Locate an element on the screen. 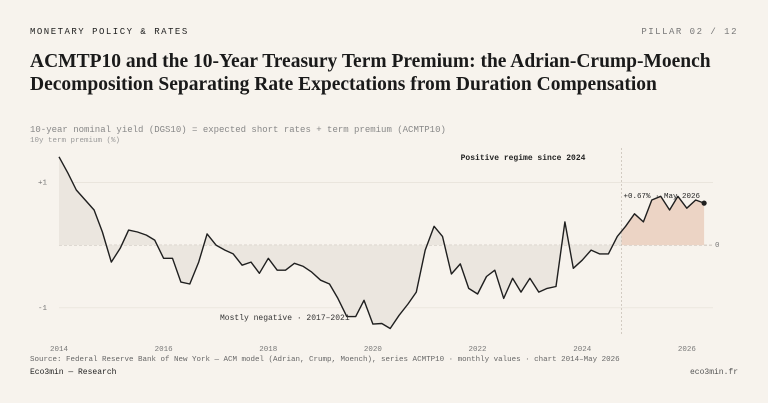  brand: Eco3min — Research is located at coordinates (73, 372).